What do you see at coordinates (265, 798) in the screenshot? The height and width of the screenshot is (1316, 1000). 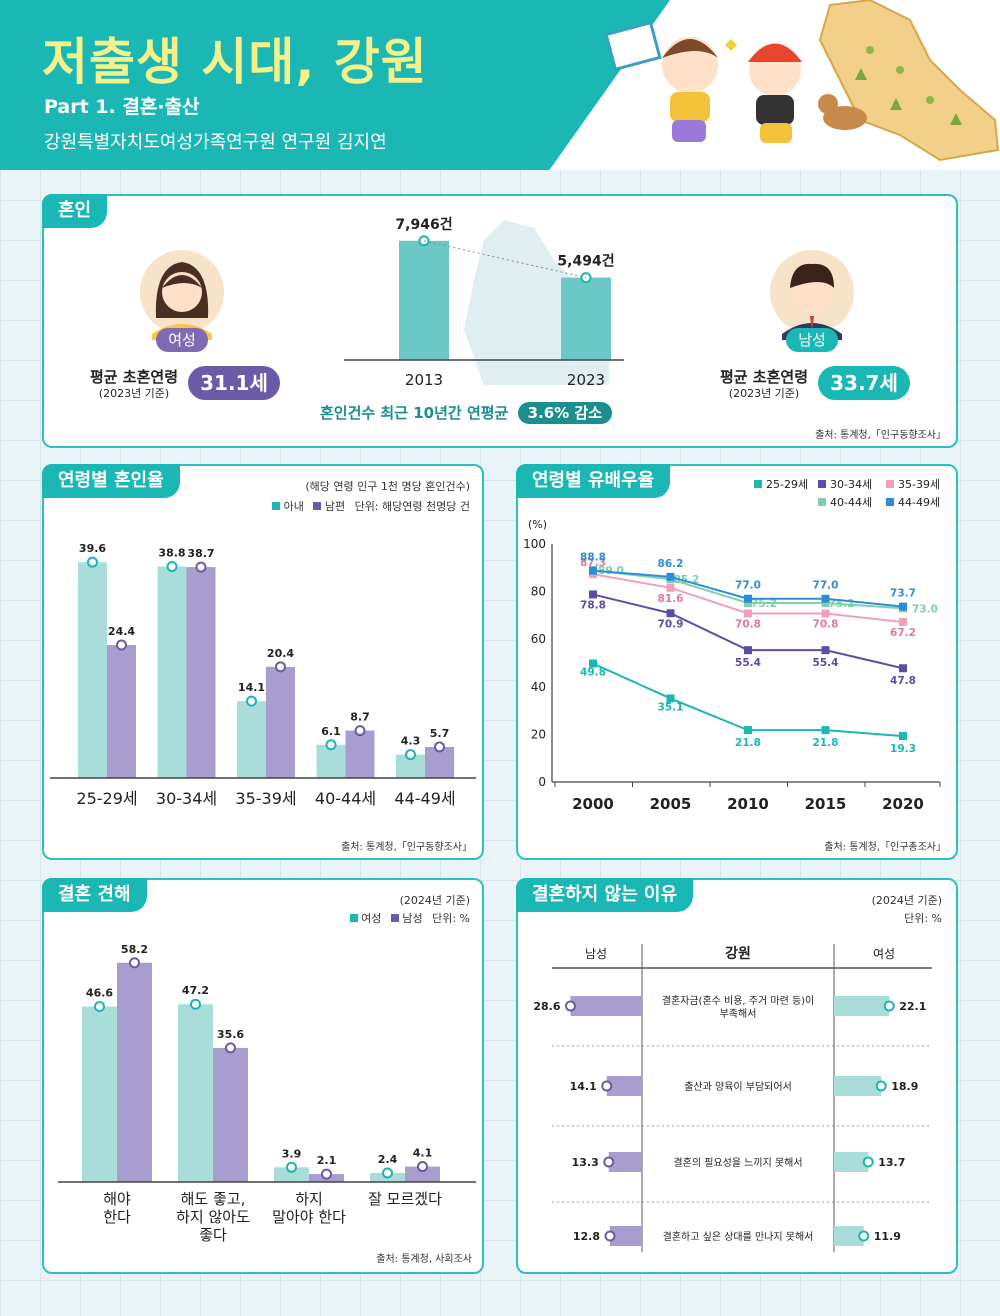 I see `category-label: 35-39세` at bounding box center [265, 798].